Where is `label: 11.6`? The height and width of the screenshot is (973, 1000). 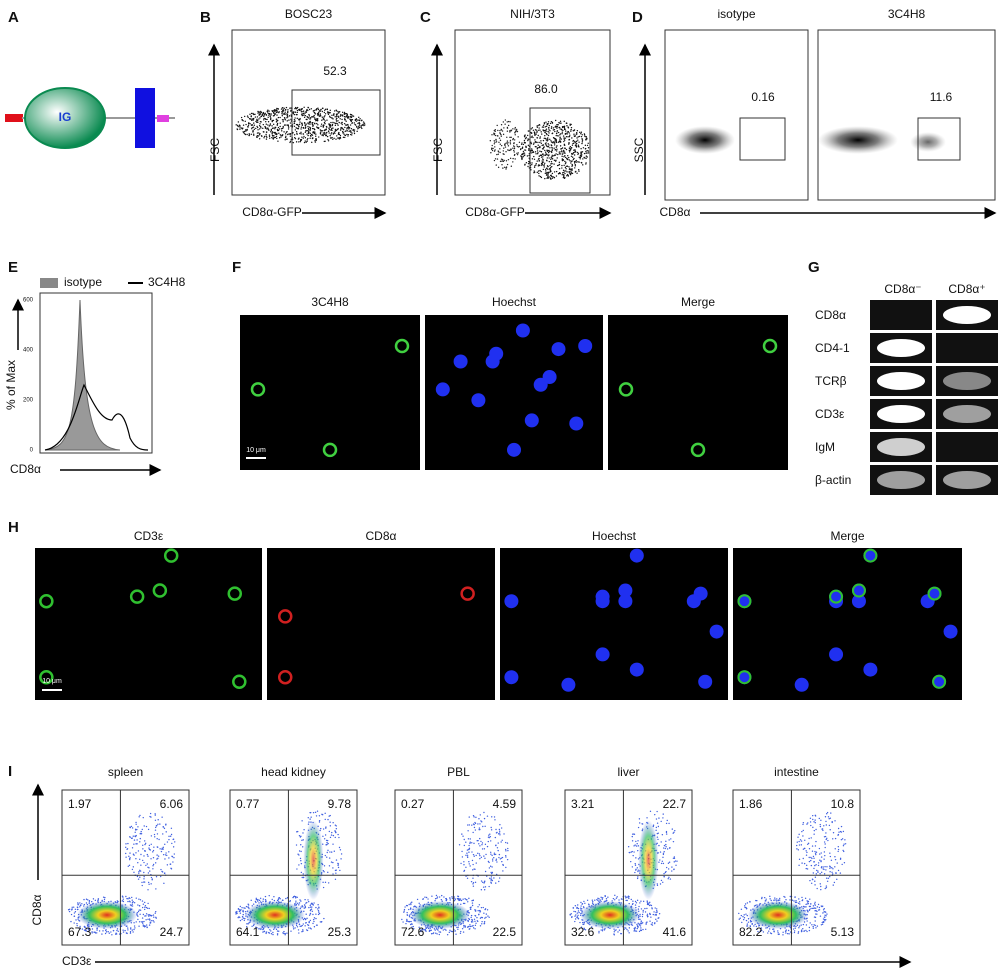 label: 11.6 is located at coordinates (941, 97).